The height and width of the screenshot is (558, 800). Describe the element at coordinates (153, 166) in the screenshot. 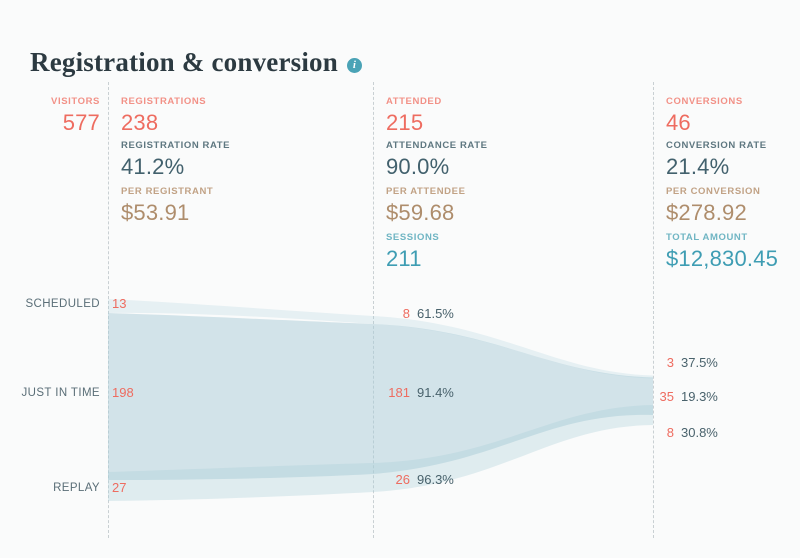

I see `stat-registration-rate-value: 41.2%` at that location.